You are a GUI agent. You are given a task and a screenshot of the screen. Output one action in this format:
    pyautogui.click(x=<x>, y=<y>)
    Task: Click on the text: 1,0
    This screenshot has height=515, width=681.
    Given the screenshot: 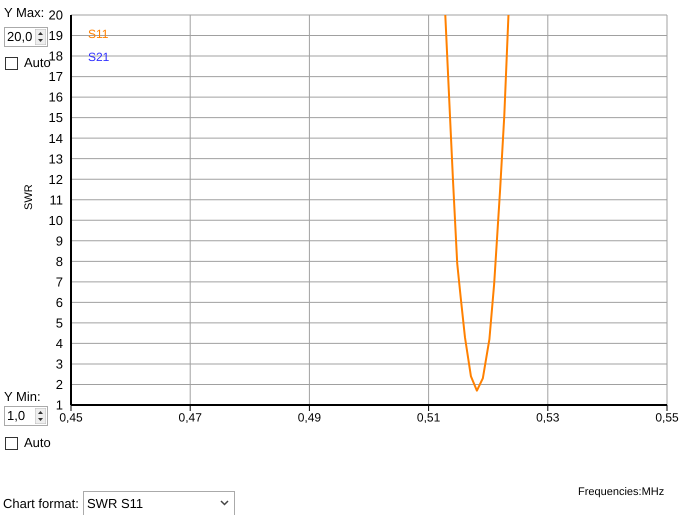 What is the action you would take?
    pyautogui.click(x=16, y=415)
    